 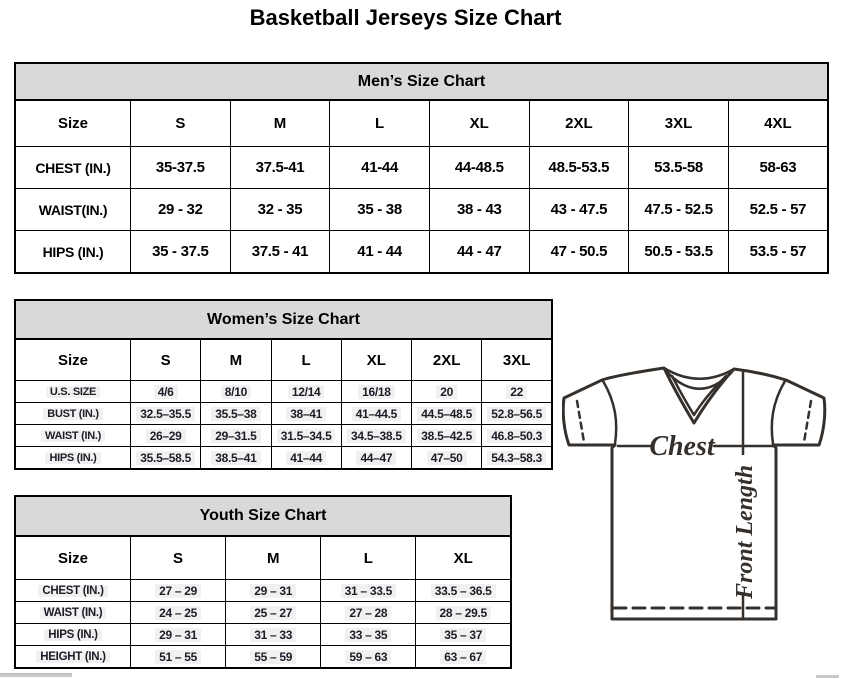 I want to click on column-header-row: Size S M L XL 2XL 3XL, so click(x=283, y=359).